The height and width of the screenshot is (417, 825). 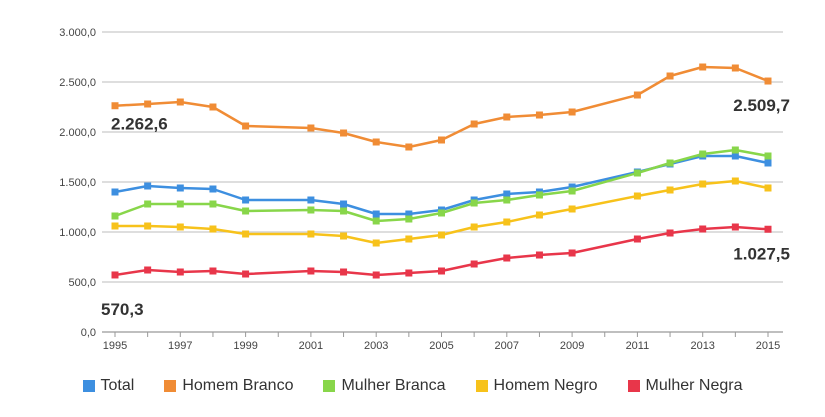 What do you see at coordinates (245, 346) in the screenshot?
I see `x-tick-label: 1999` at bounding box center [245, 346].